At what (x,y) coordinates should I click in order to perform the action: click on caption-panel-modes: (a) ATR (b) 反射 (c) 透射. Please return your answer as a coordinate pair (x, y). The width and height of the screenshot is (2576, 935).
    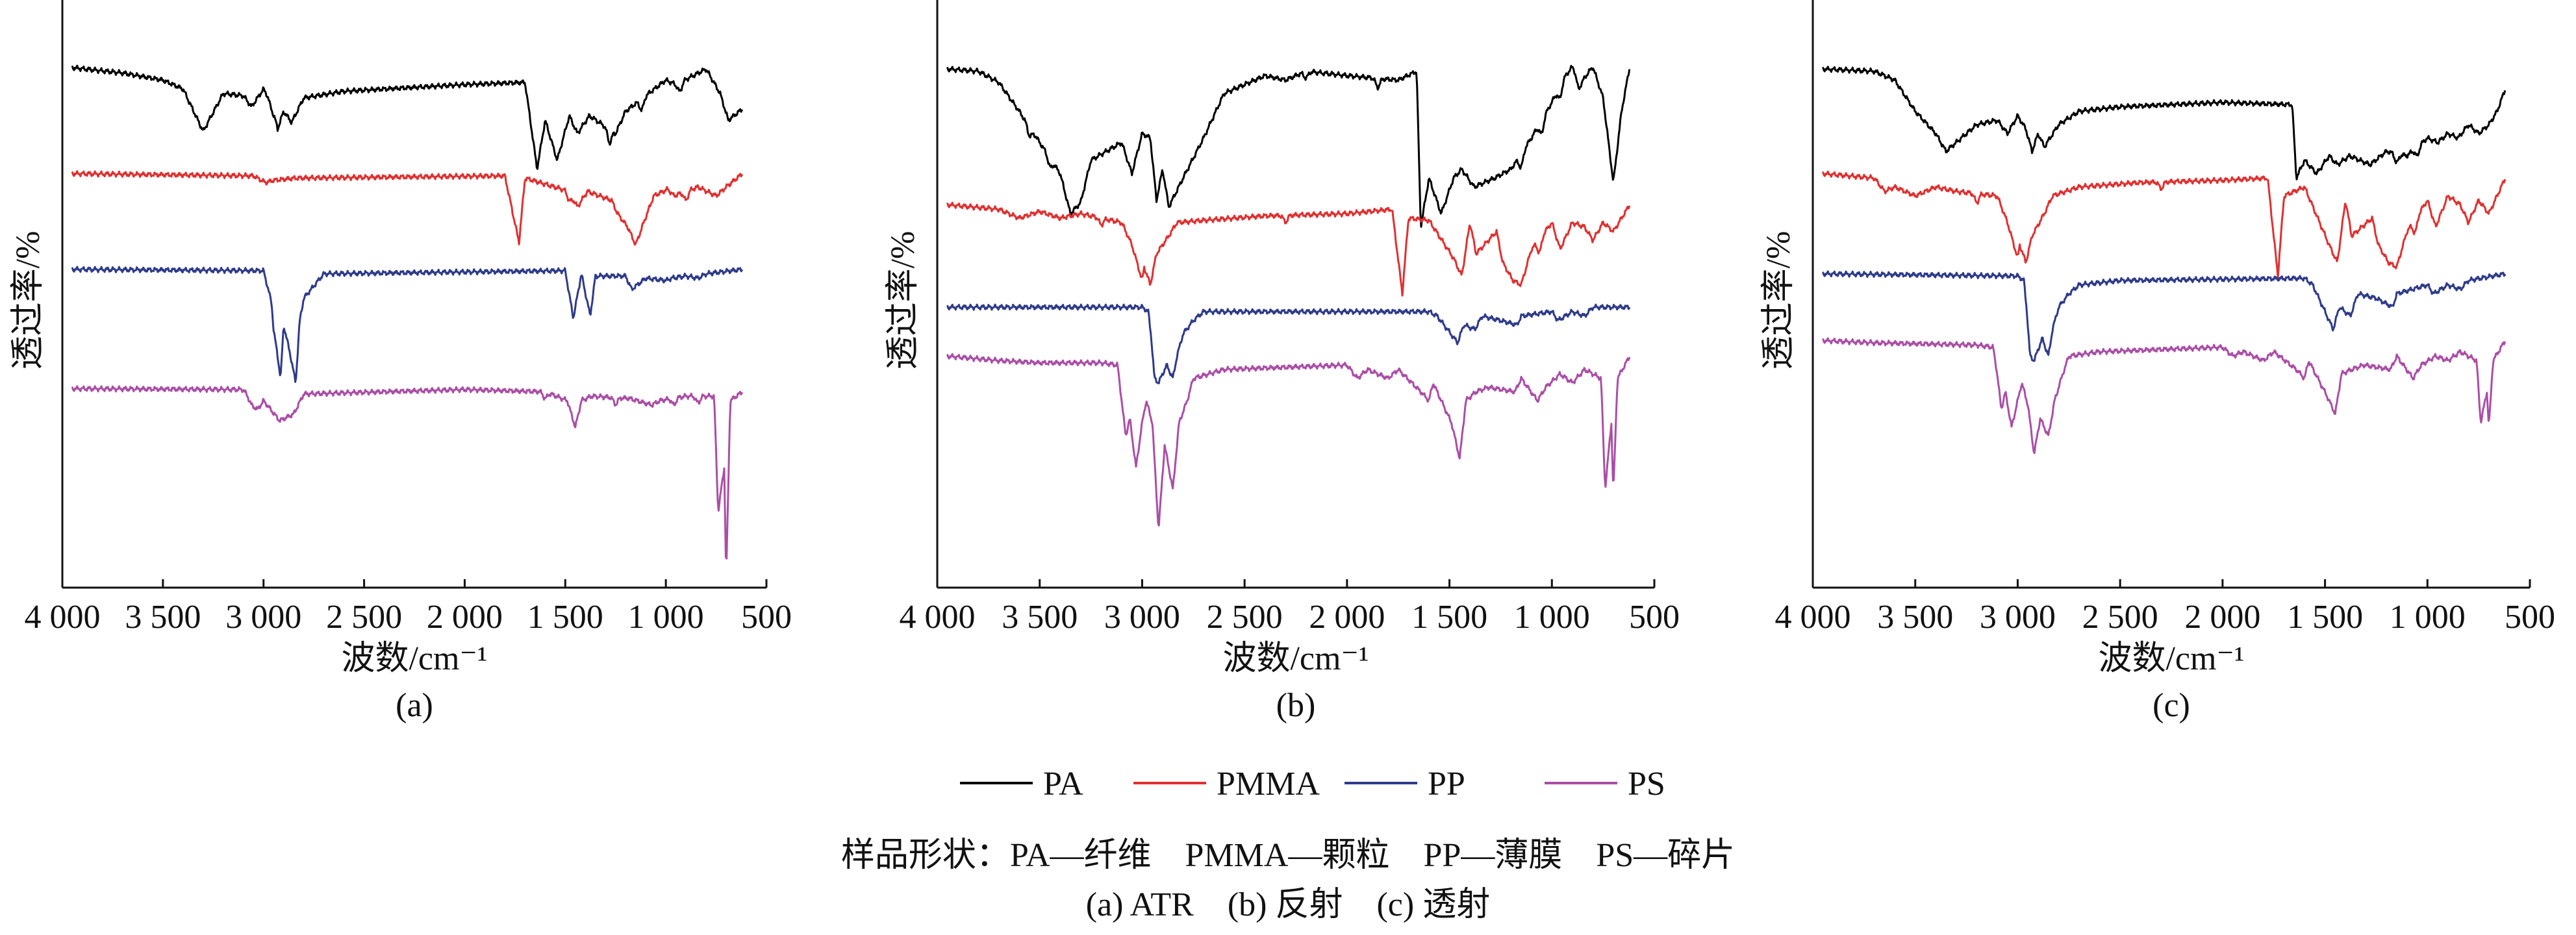
    Looking at the image, I should click on (1288, 904).